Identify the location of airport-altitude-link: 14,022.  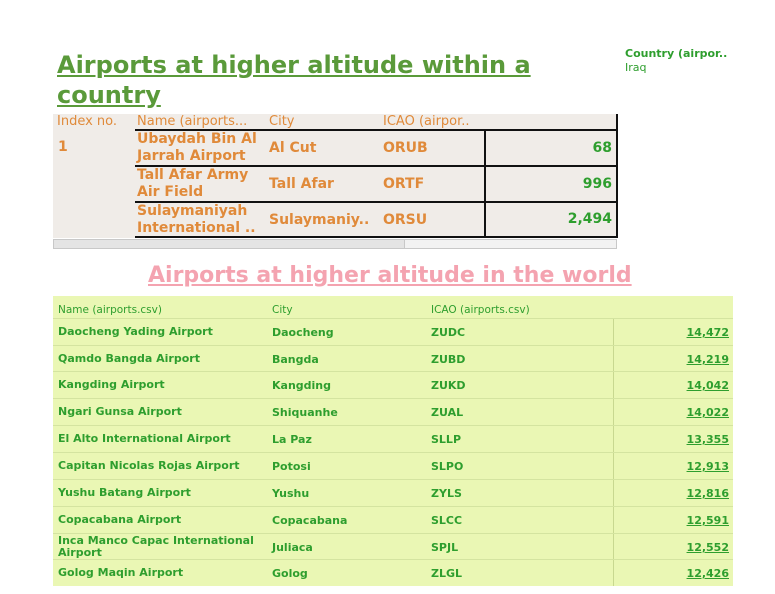
(707, 412).